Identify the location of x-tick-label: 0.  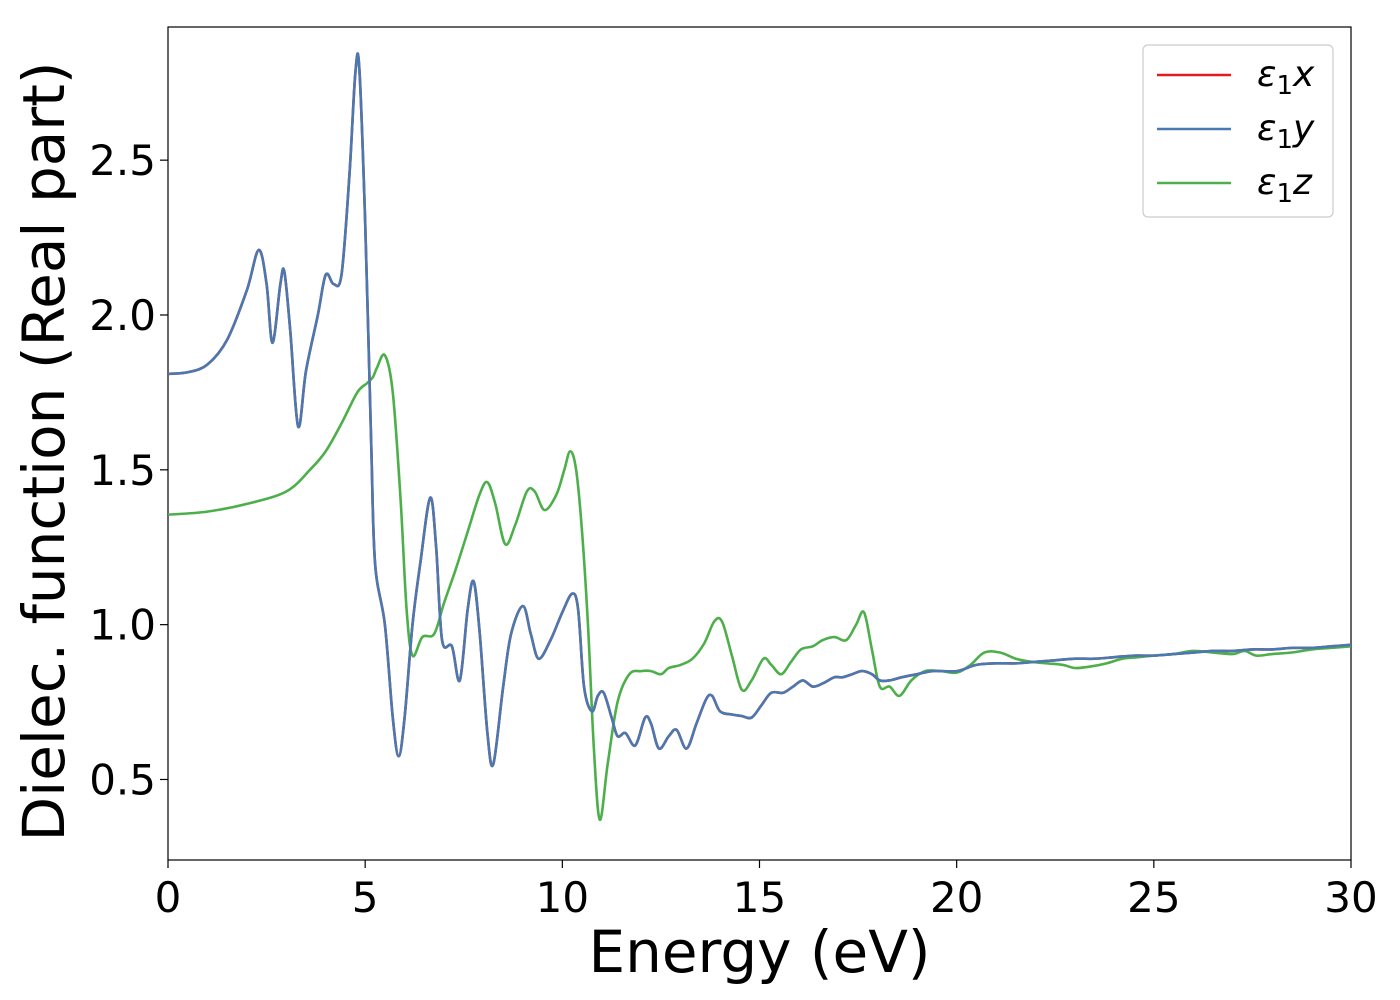
(168, 897).